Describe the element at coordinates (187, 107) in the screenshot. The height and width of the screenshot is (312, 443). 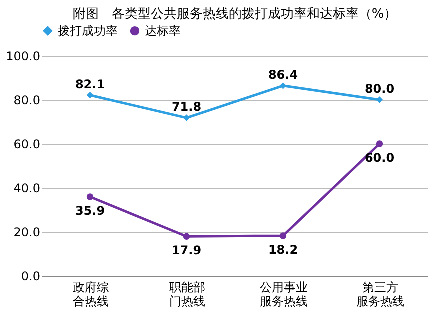
I see `data-label: 71.8` at that location.